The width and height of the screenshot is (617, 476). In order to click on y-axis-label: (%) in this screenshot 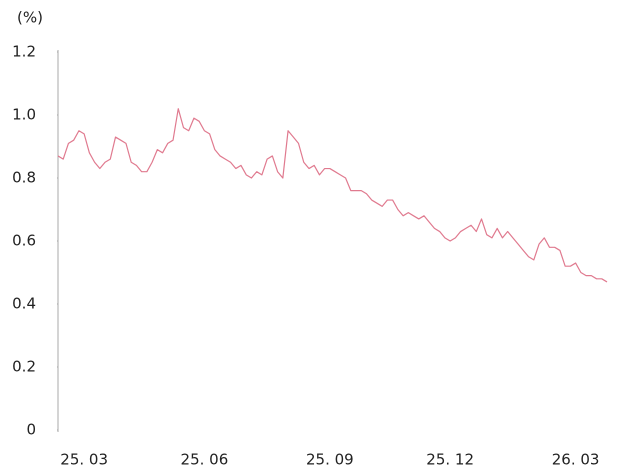, I will do `click(30, 18)`.